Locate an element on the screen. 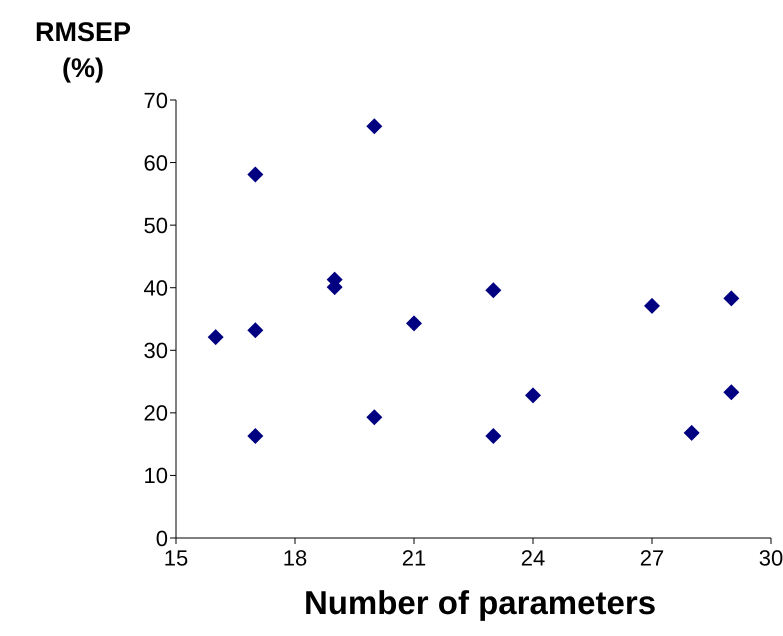  x-axis-title: Number of parameters is located at coordinates (480, 603).